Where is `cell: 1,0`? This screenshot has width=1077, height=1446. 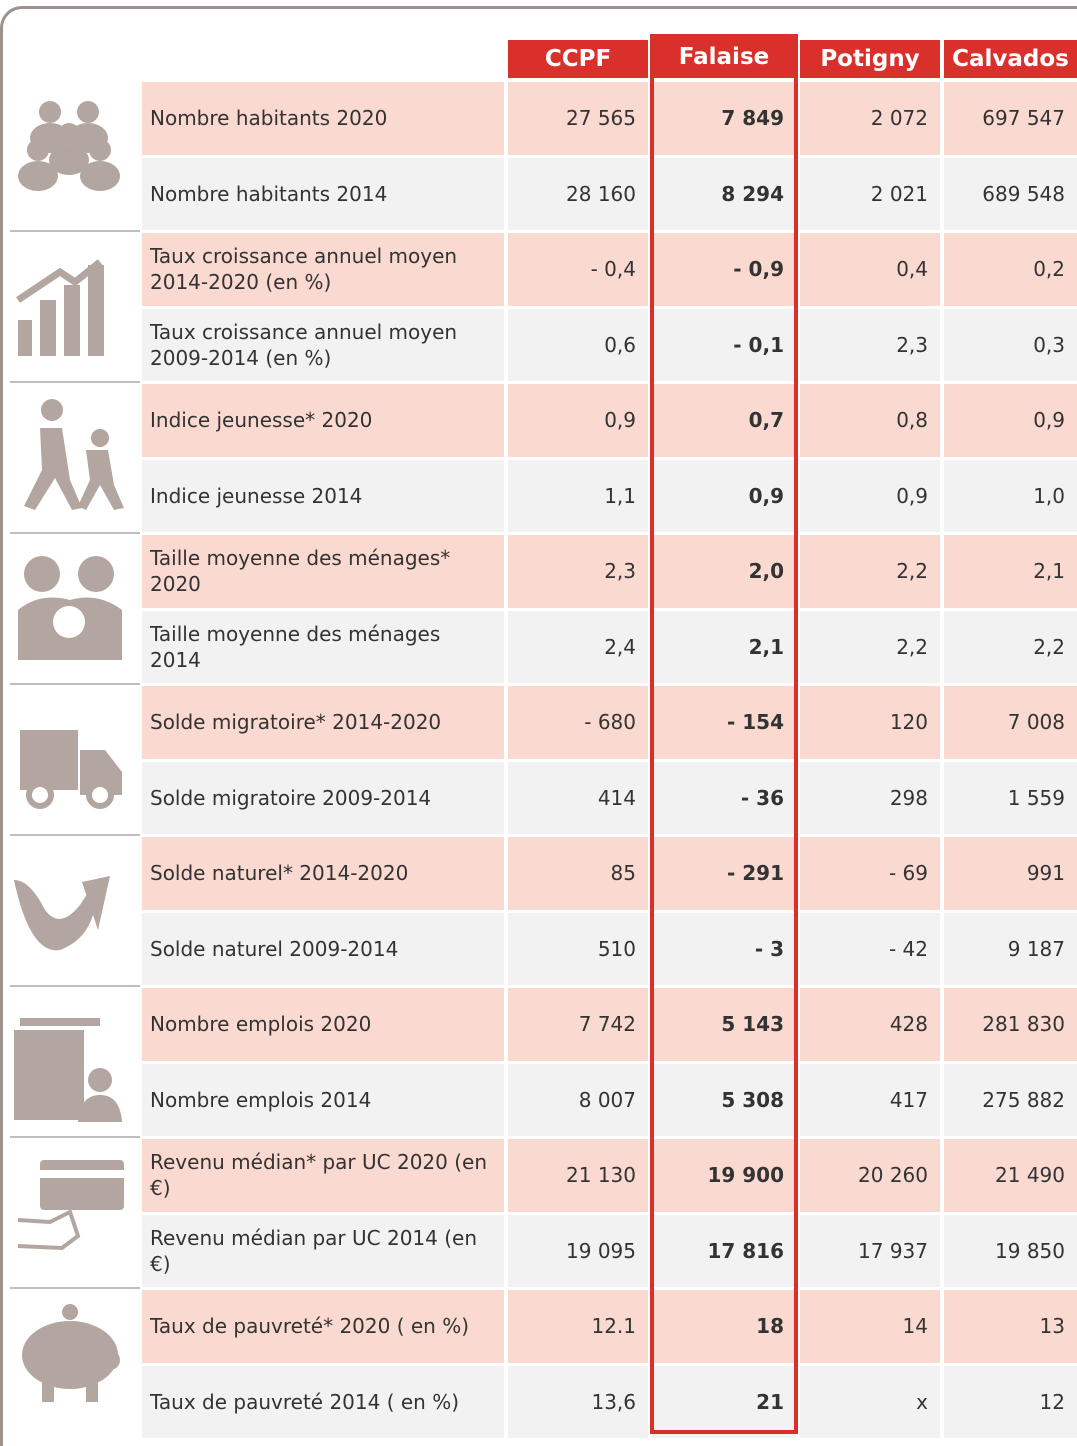 cell: 1,0 is located at coordinates (1010, 495).